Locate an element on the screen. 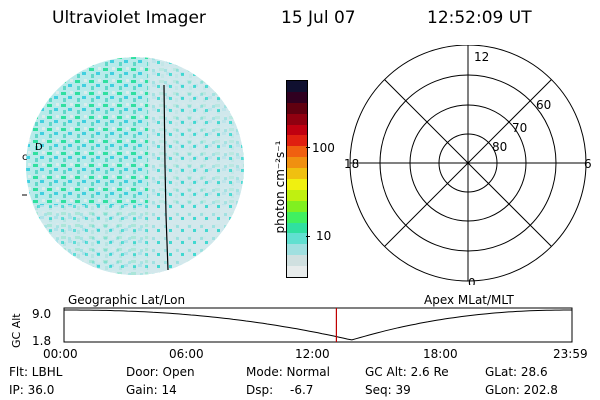  track-frame is located at coordinates (318, 325).